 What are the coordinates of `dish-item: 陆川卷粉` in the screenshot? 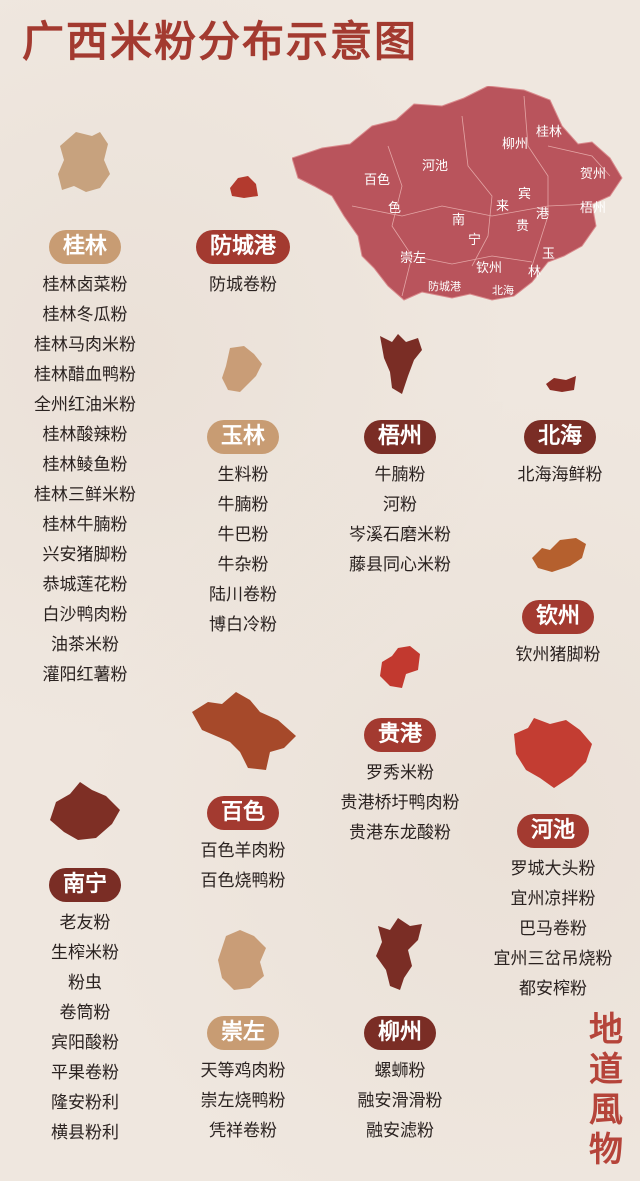 It's located at (243, 595).